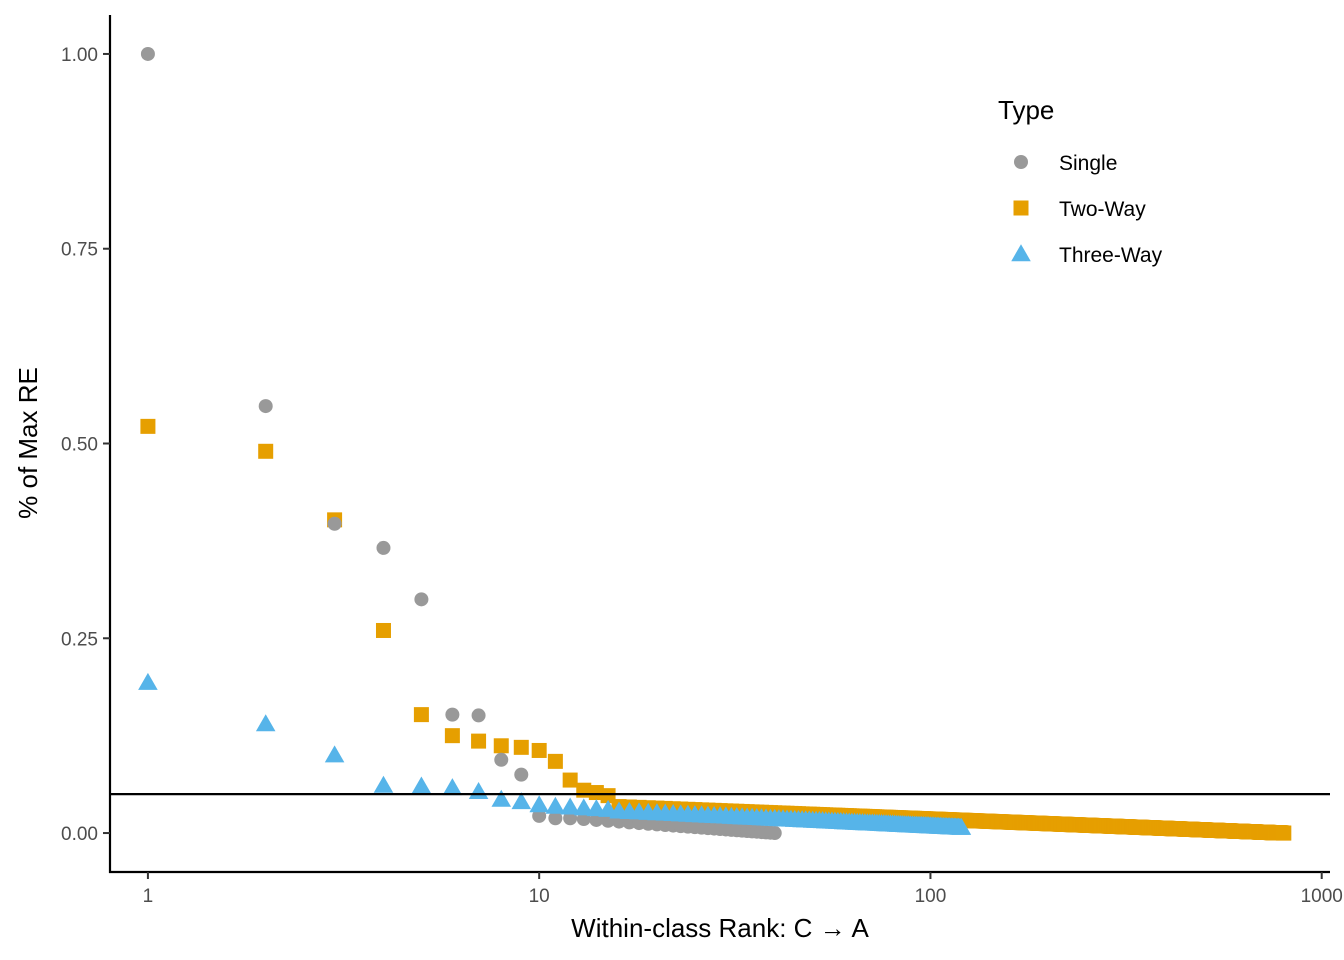 This screenshot has height=960, width=1344. Describe the element at coordinates (743, 889) in the screenshot. I see `x-axis-ticks: 1 10 100 1000` at that location.